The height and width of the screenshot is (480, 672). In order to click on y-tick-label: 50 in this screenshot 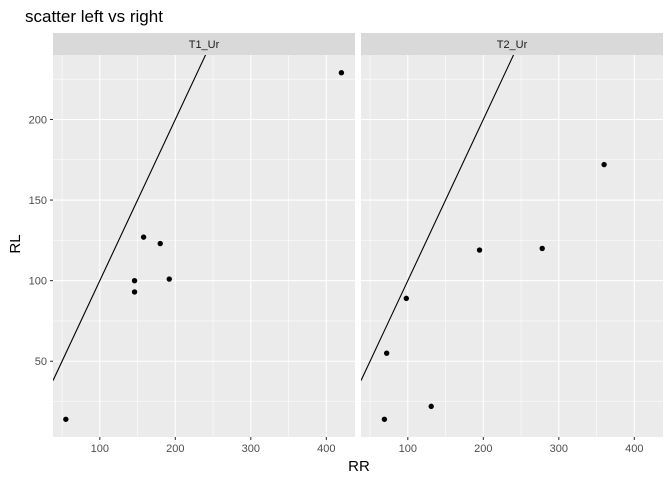, I will do `click(41, 362)`.